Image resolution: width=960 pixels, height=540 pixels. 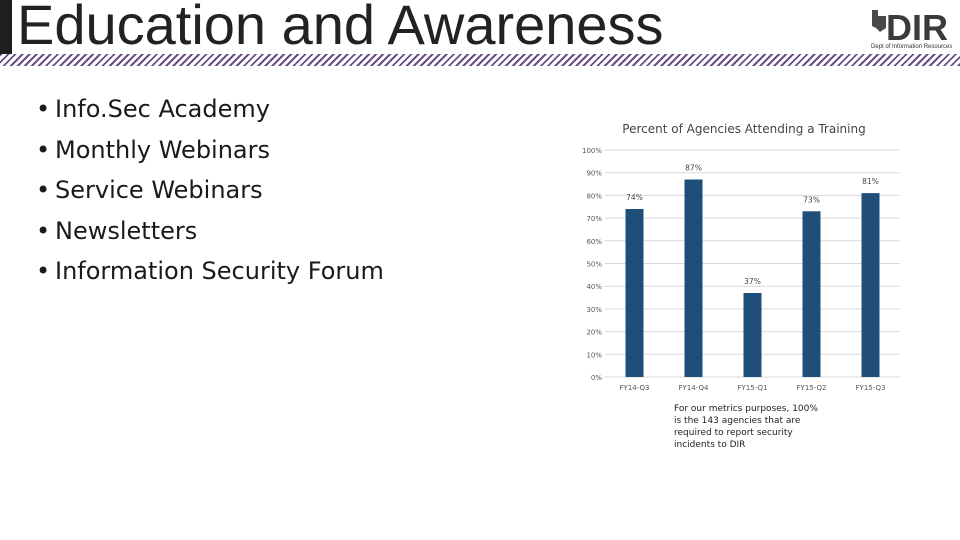 I want to click on dir-logo-icon: DIR, so click(x=910, y=27).